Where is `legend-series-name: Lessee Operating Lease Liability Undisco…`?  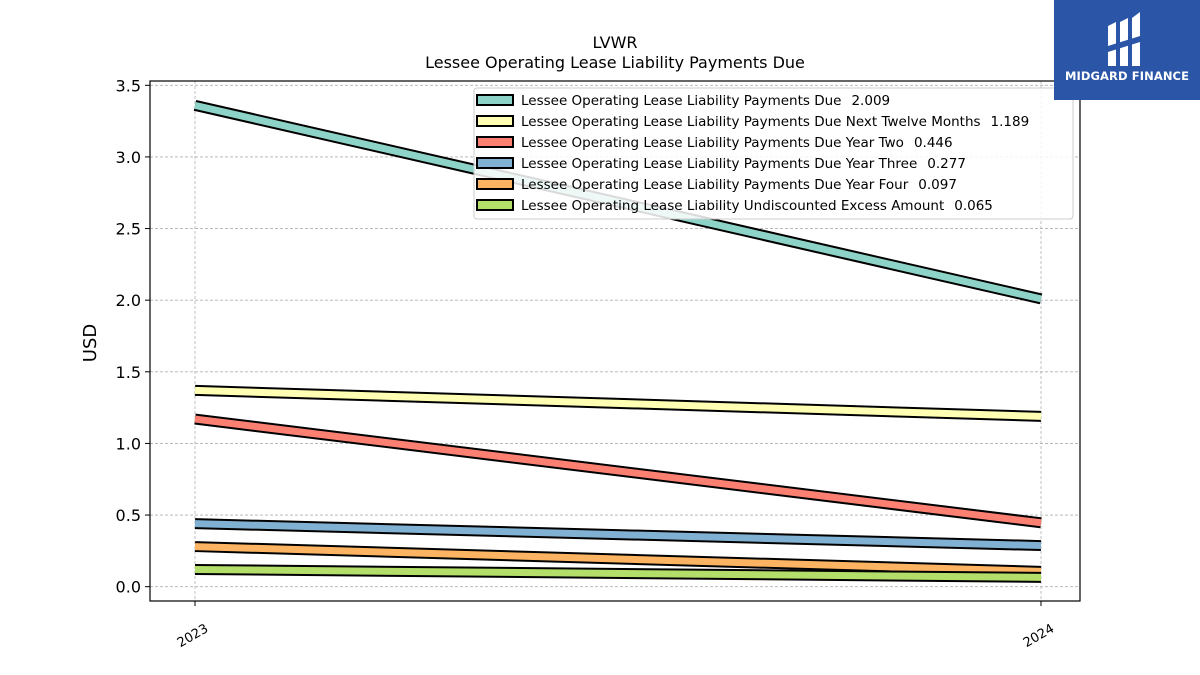 legend-series-name: Lessee Operating Lease Liability Undisco… is located at coordinates (732, 206).